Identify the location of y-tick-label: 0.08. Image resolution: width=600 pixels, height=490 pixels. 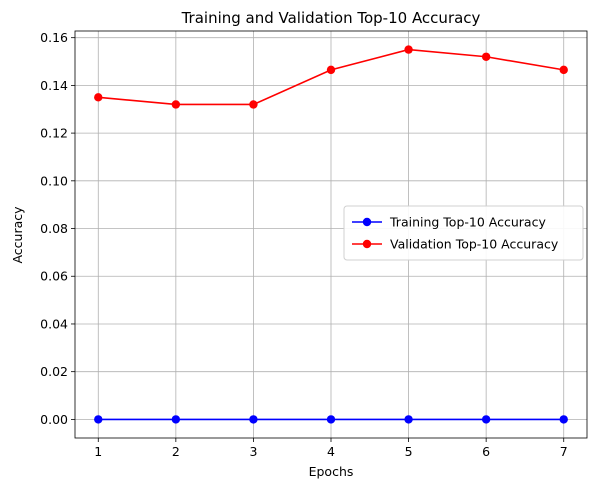
(54, 228).